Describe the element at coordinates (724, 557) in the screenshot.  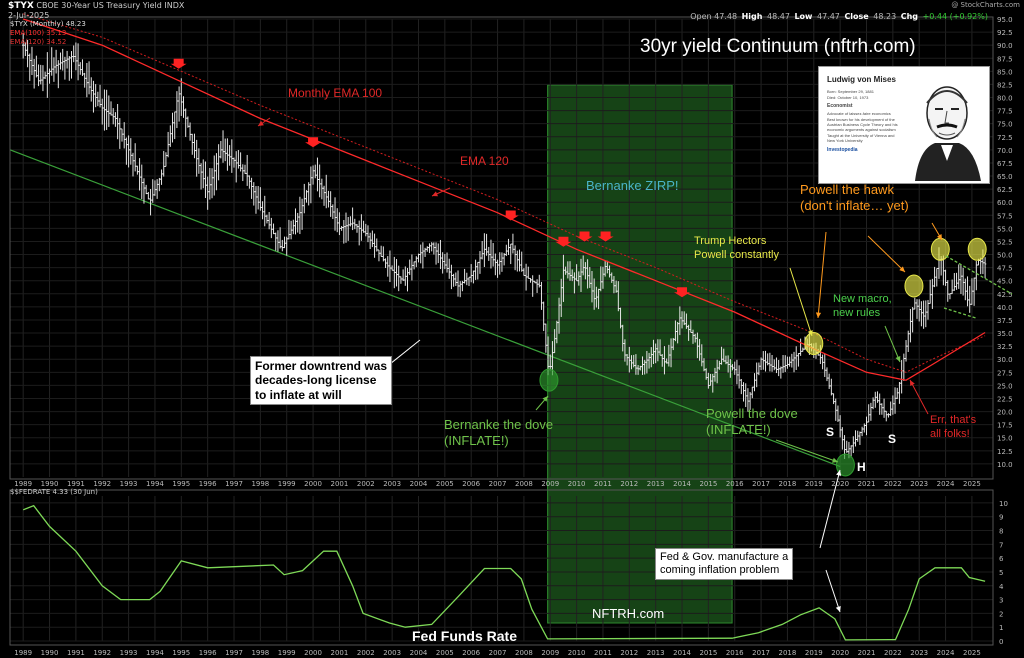
I see `annotation-line: Fed & Gov. manufacture a` at that location.